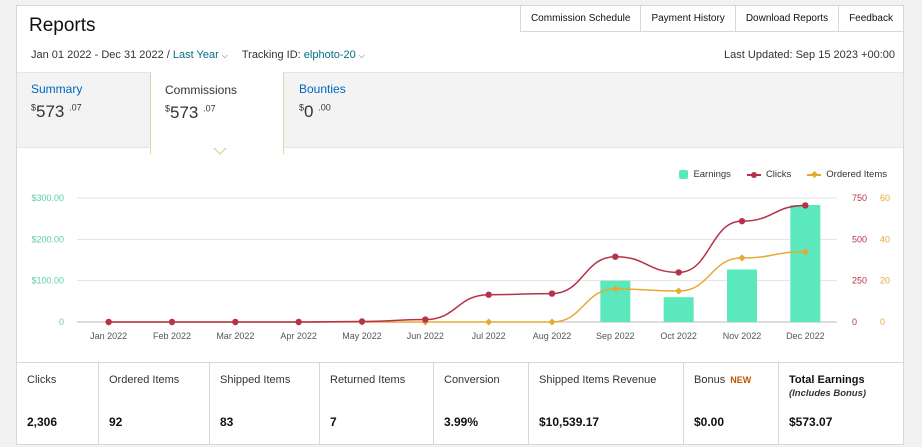 The height and width of the screenshot is (447, 922). What do you see at coordinates (885, 198) in the screenshot?
I see `y-right-ordered-tick: 60` at bounding box center [885, 198].